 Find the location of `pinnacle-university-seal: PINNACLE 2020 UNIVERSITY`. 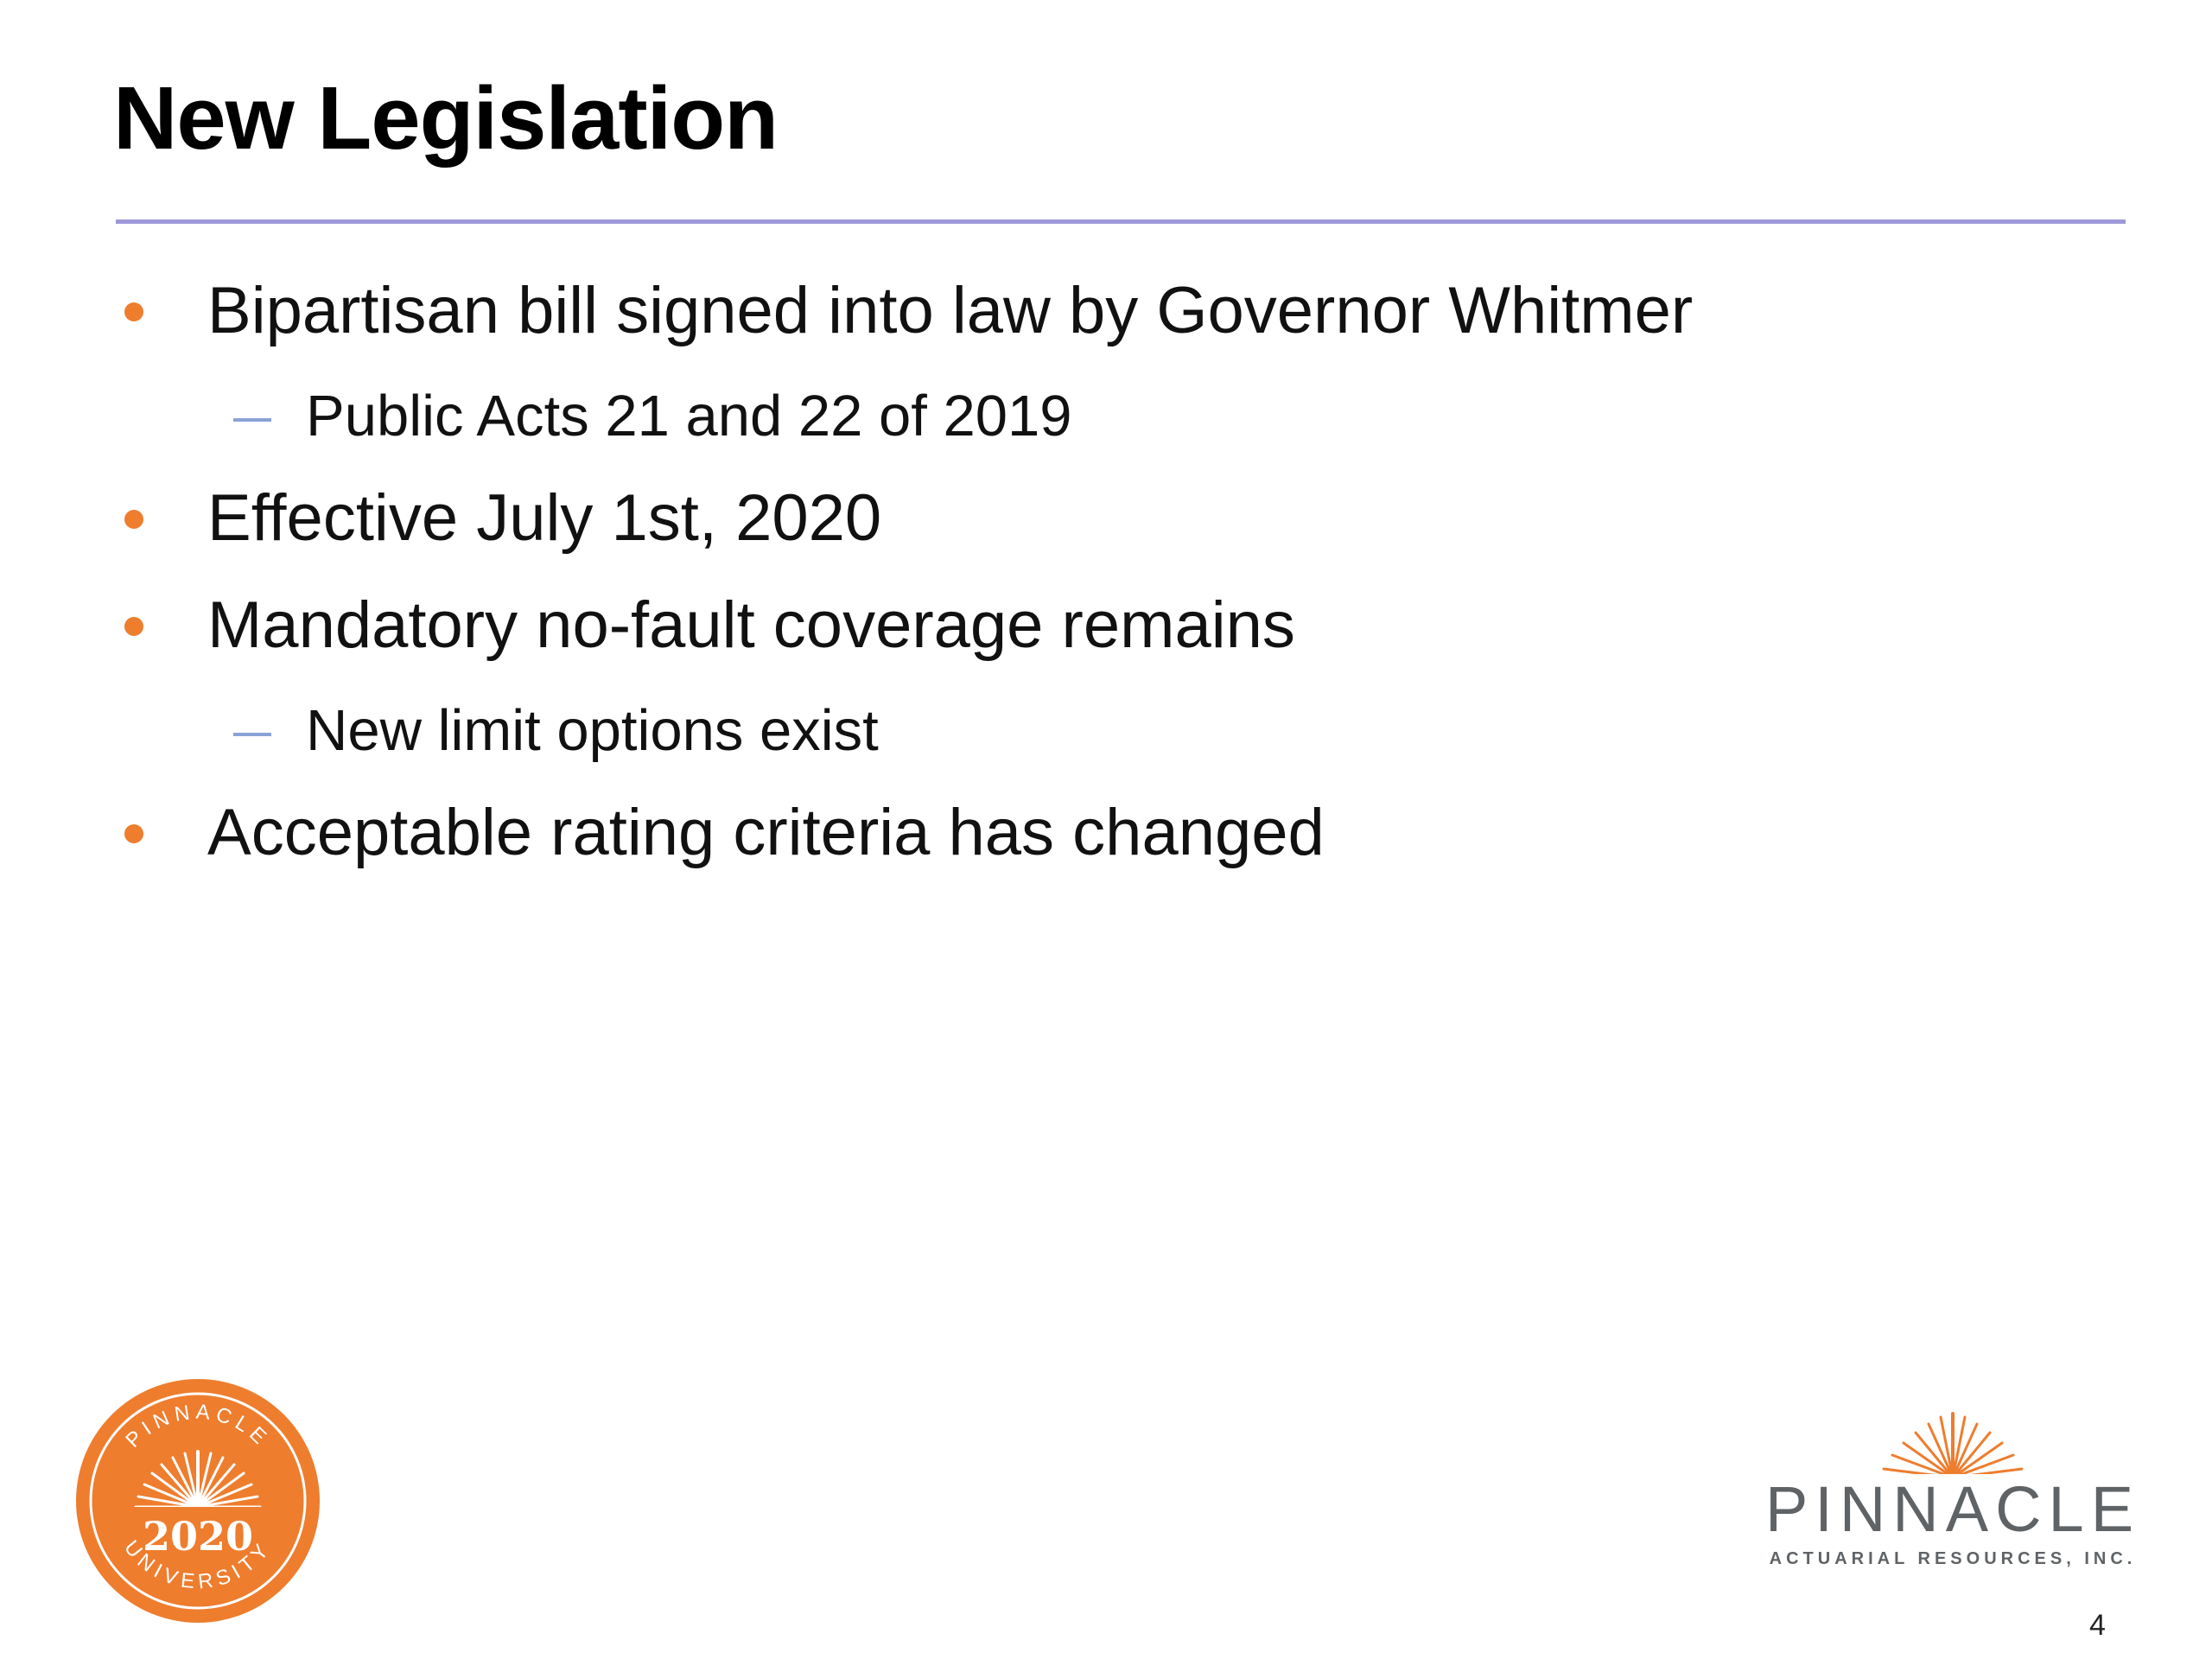

pinnacle-university-seal: PINNACLE 2020 UNIVERSITY is located at coordinates (198, 1501).